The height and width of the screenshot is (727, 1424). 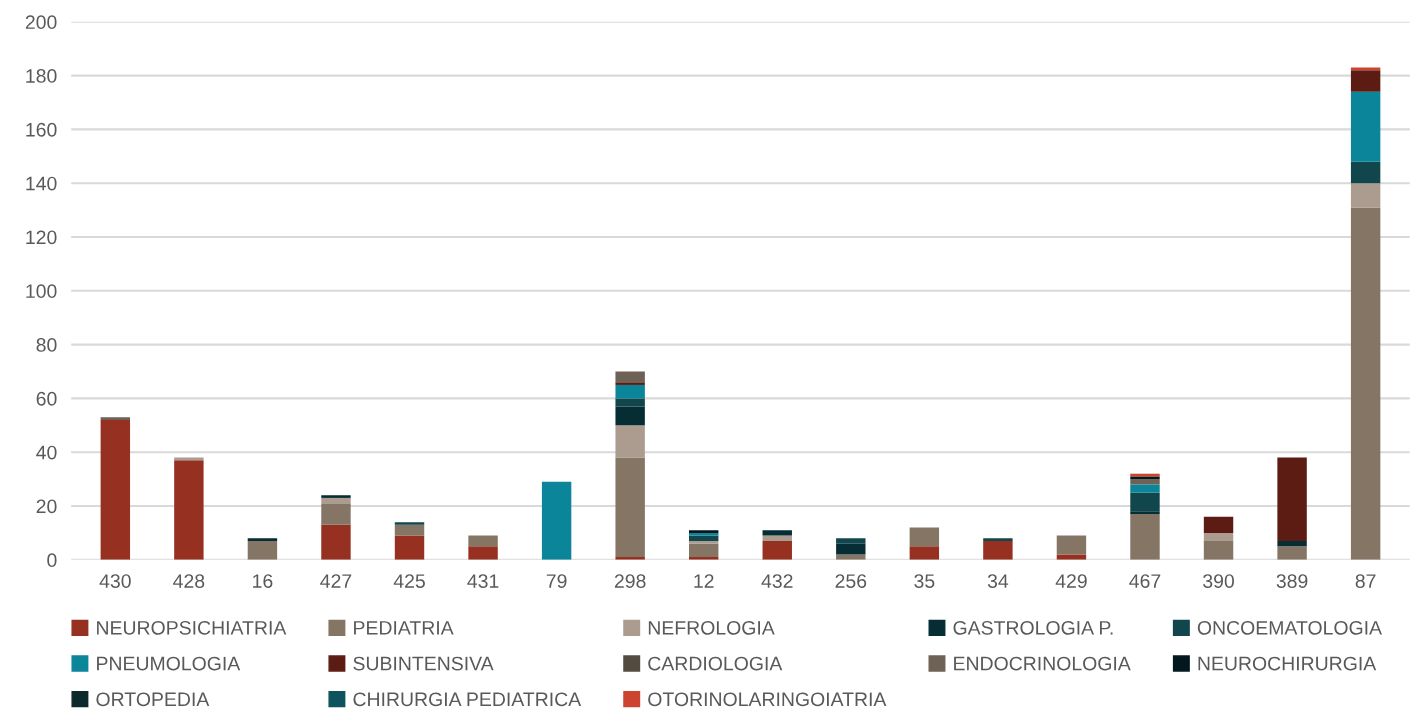 What do you see at coordinates (41, 291) in the screenshot?
I see `y-tick-label: 100` at bounding box center [41, 291].